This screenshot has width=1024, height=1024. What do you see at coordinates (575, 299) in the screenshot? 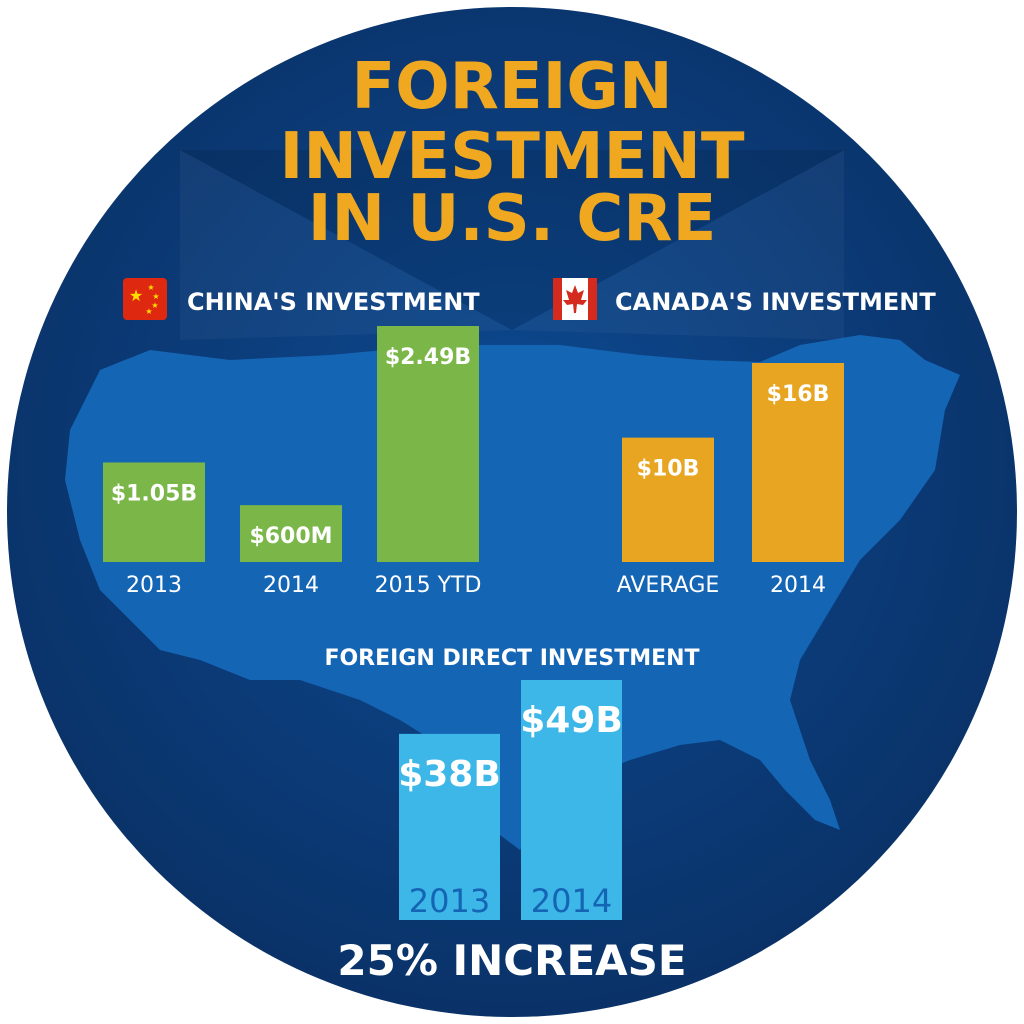
I see `canada-flag-icon` at bounding box center [575, 299].